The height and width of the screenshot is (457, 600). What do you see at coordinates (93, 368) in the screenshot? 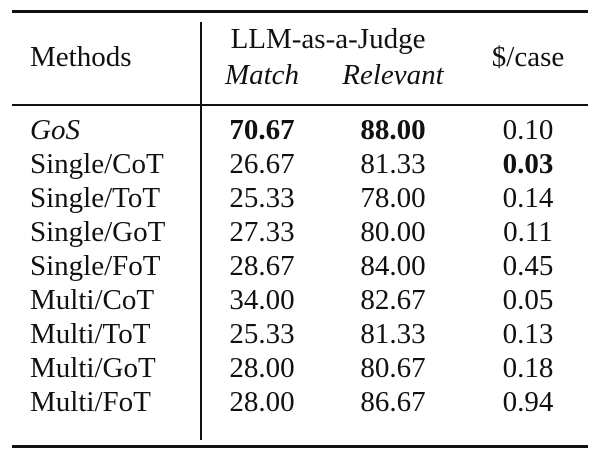
I see `row-multi-got-method: Multi/GoT` at bounding box center [93, 368].